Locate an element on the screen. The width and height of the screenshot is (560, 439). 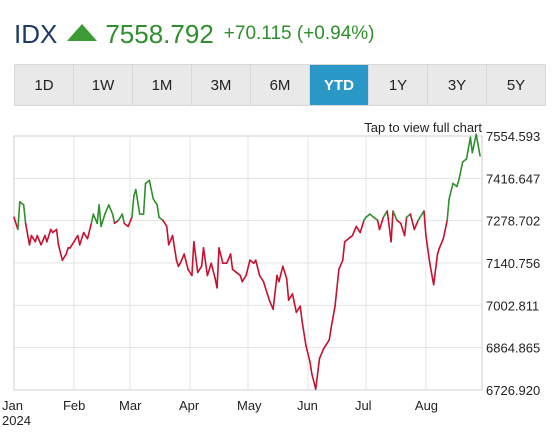
tab-3y: 3Y is located at coordinates (457, 85).